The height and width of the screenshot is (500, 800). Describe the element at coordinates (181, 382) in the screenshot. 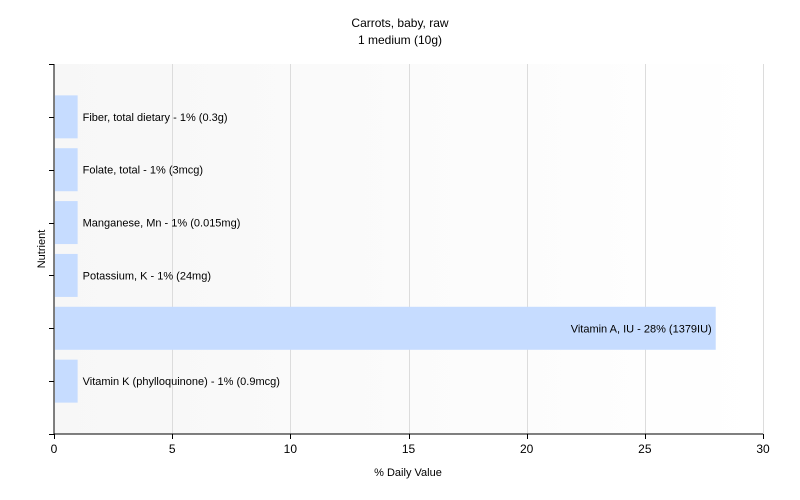

I see `bar-label: Vitamin K (phylloquinone) - 1% (0.9mcg)` at that location.